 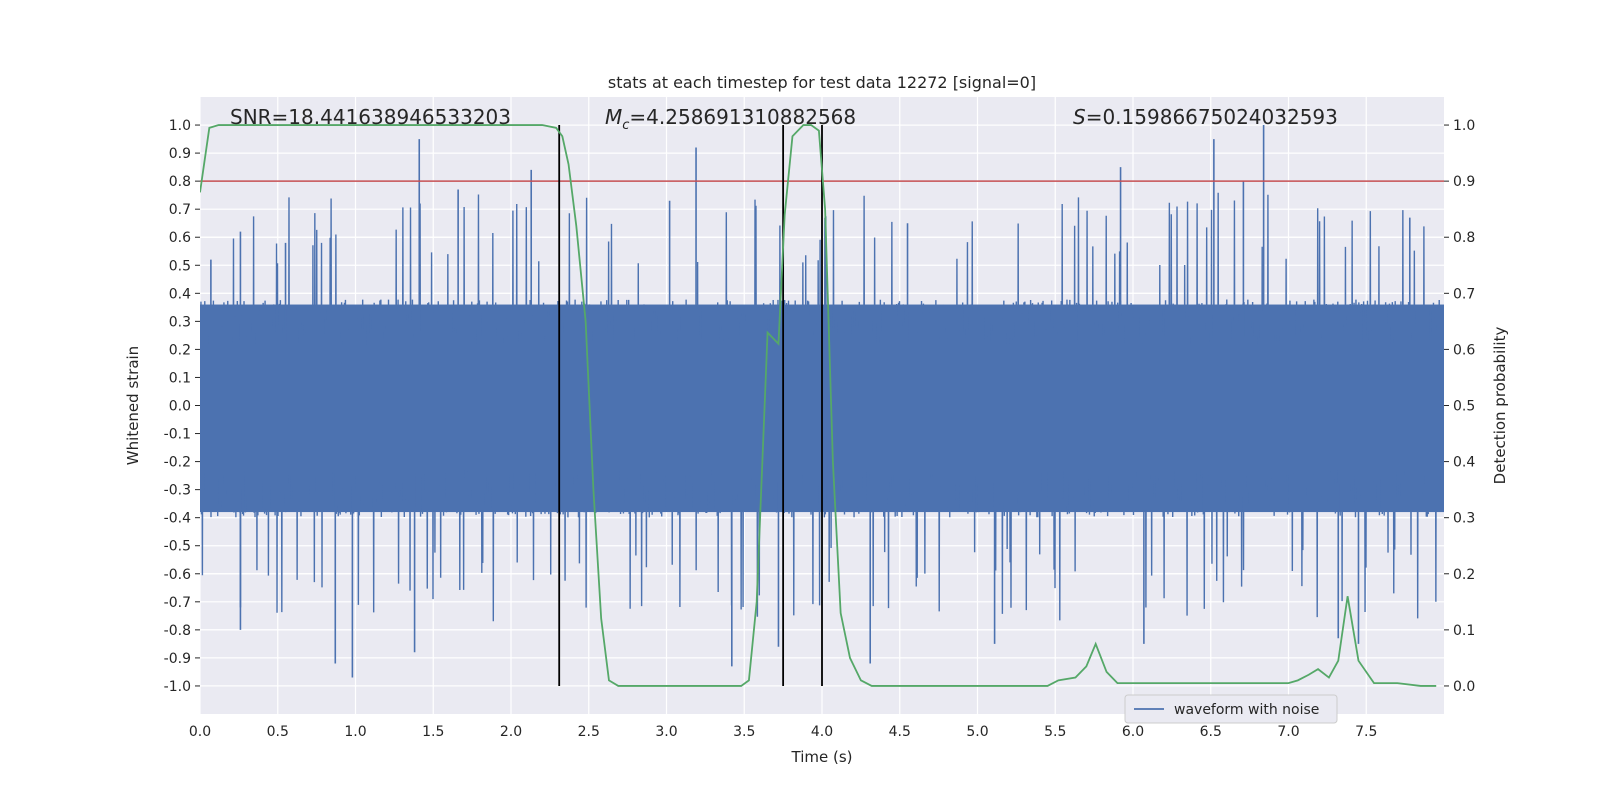 I want to click on y-tick-label: -0.1, so click(x=177, y=435).